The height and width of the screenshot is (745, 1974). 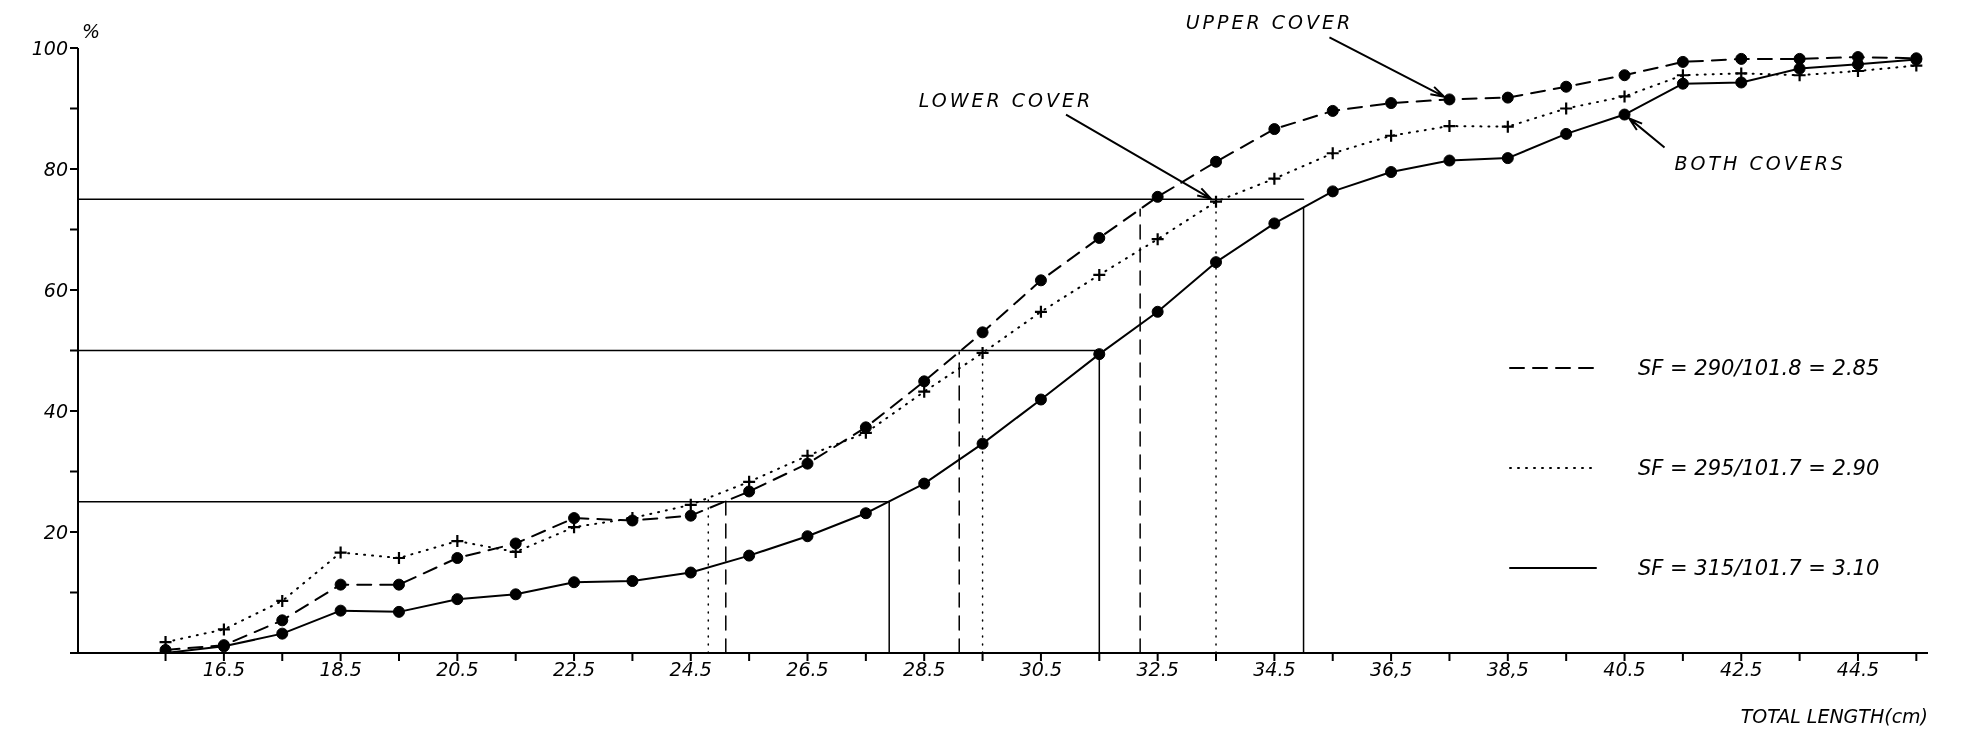 What do you see at coordinates (55, 531) in the screenshot?
I see `y-tick-label: 20` at bounding box center [55, 531].